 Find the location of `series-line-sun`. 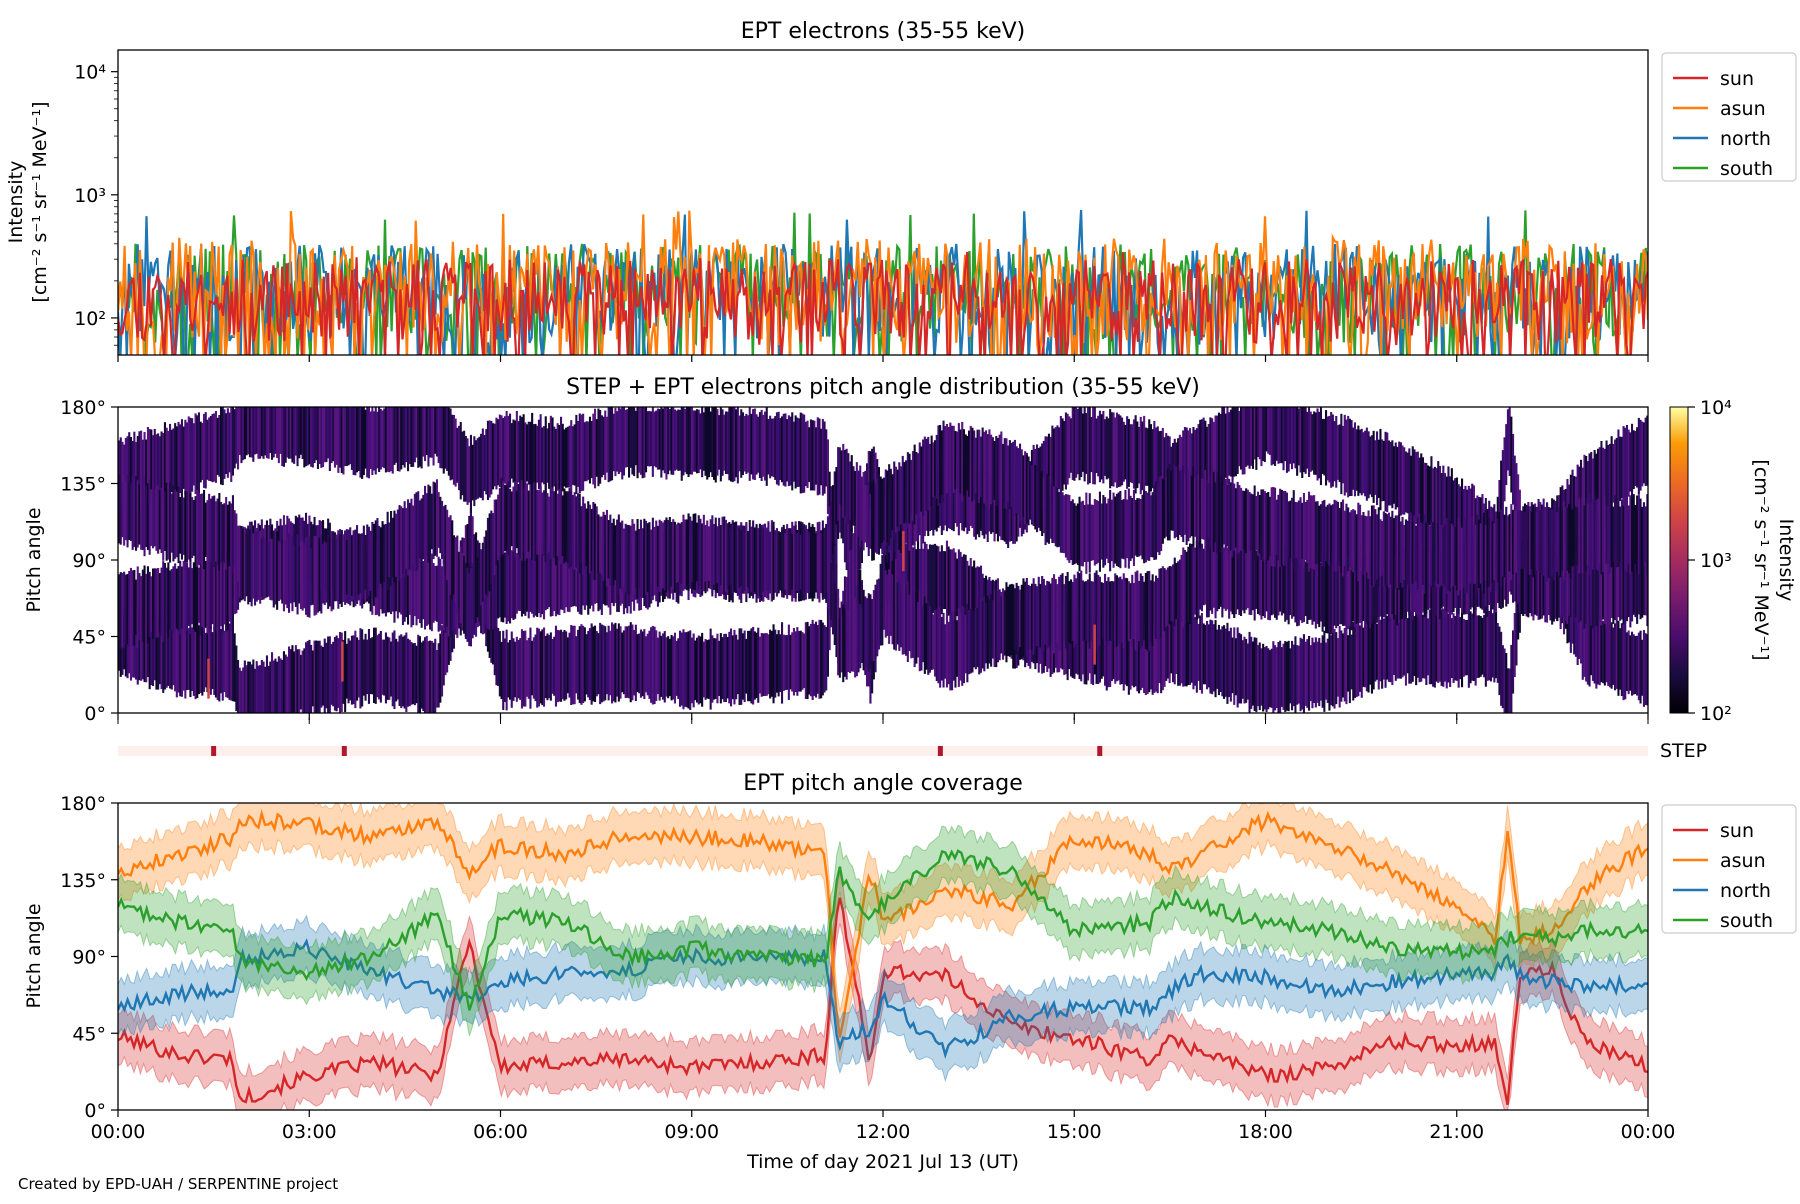

series-line-sun is located at coordinates (883, 303).